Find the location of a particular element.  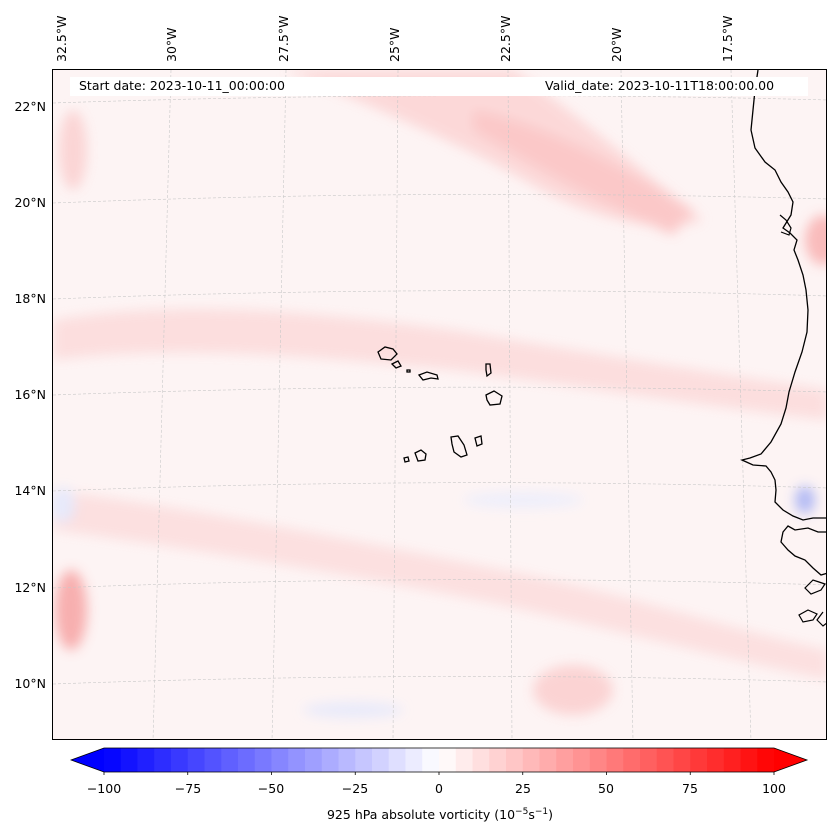

vorticity-blob-neg-south is located at coordinates (353, 710).